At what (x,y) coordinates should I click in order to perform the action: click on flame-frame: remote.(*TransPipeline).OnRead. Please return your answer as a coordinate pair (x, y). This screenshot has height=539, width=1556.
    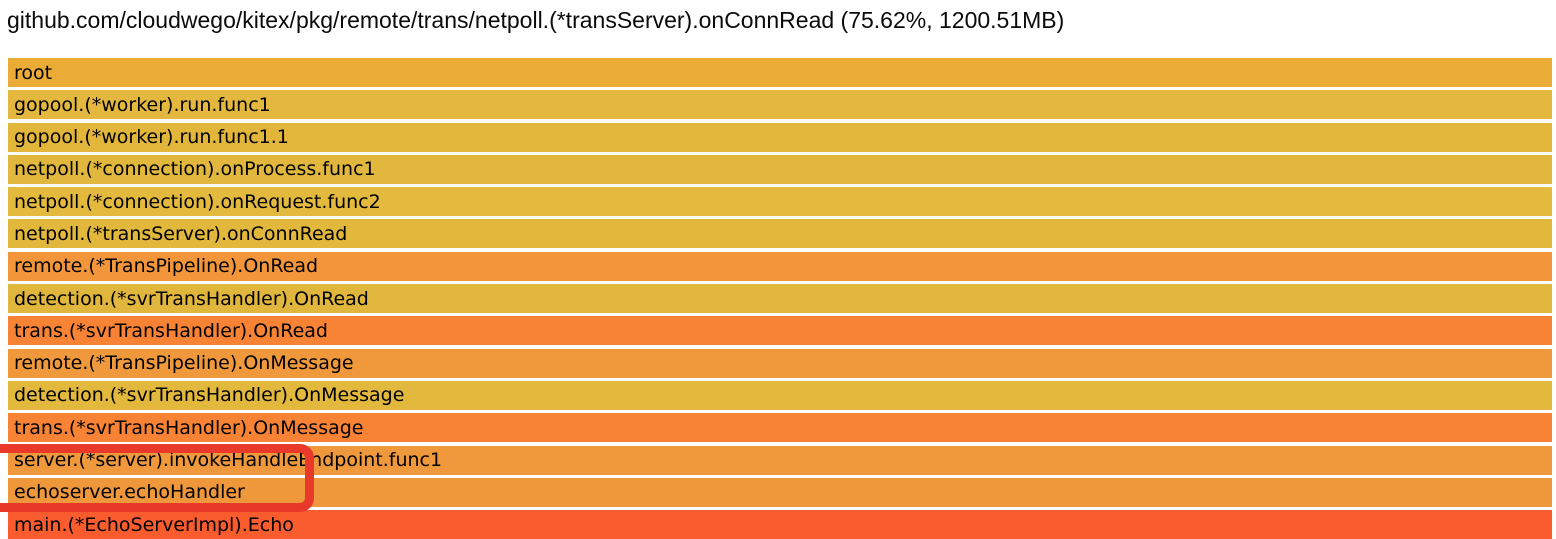
    Looking at the image, I should click on (780, 266).